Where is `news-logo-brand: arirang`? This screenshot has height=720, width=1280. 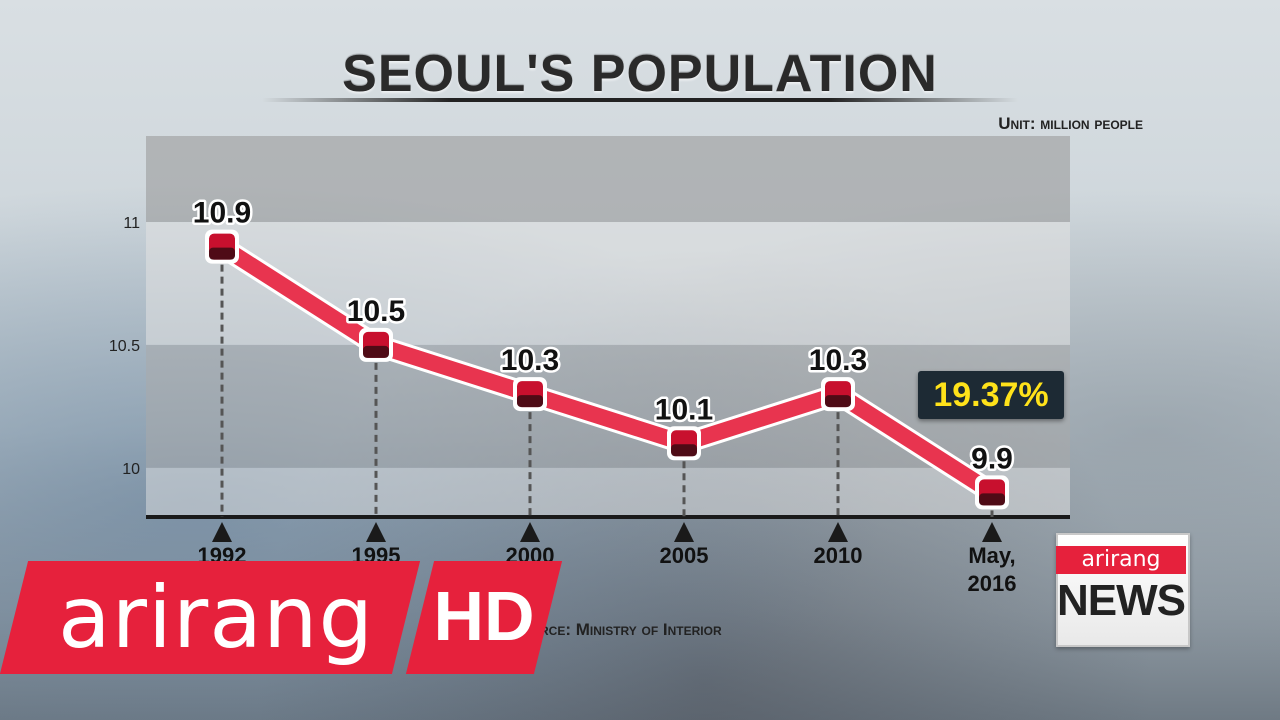 news-logo-brand: arirang is located at coordinates (1121, 560).